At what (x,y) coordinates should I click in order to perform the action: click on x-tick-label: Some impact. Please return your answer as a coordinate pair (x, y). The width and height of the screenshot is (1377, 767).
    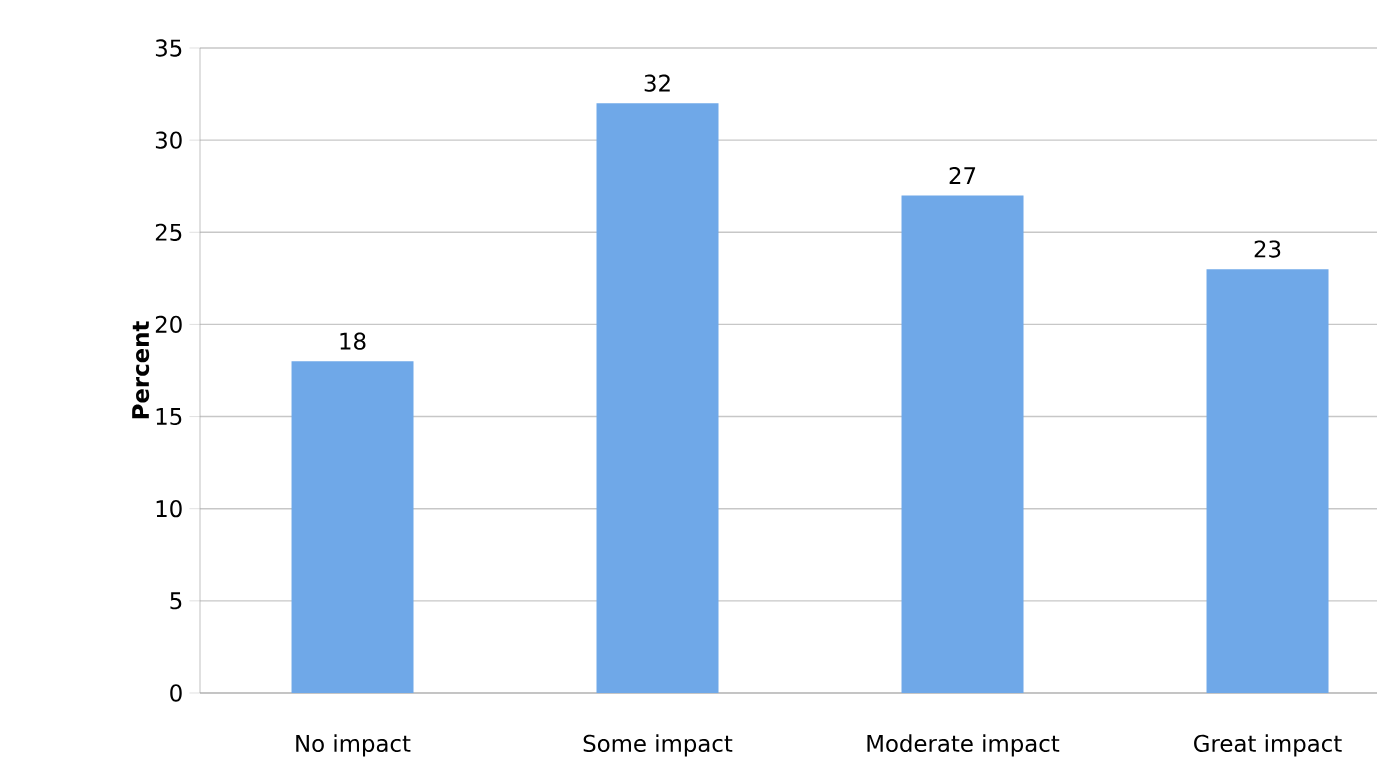
    Looking at the image, I should click on (658, 745).